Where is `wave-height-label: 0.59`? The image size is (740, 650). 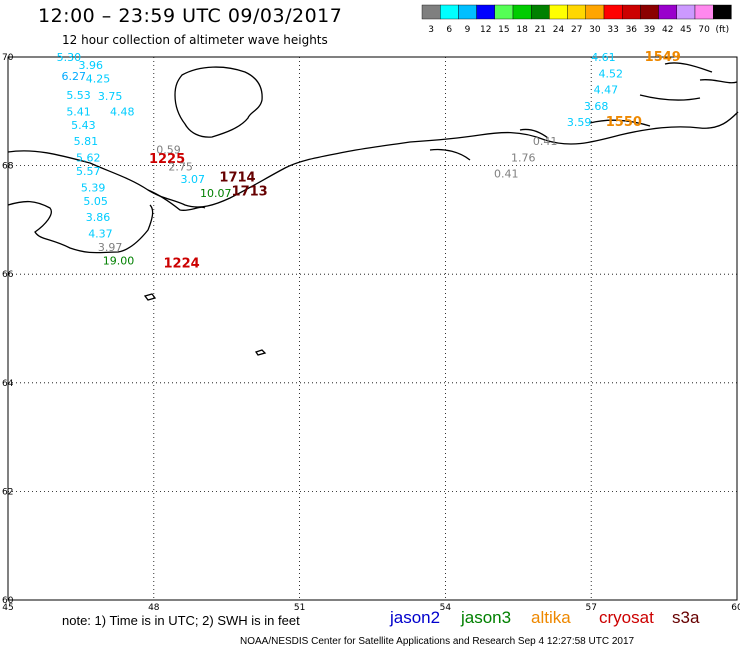
wave-height-label: 0.59 is located at coordinates (168, 149).